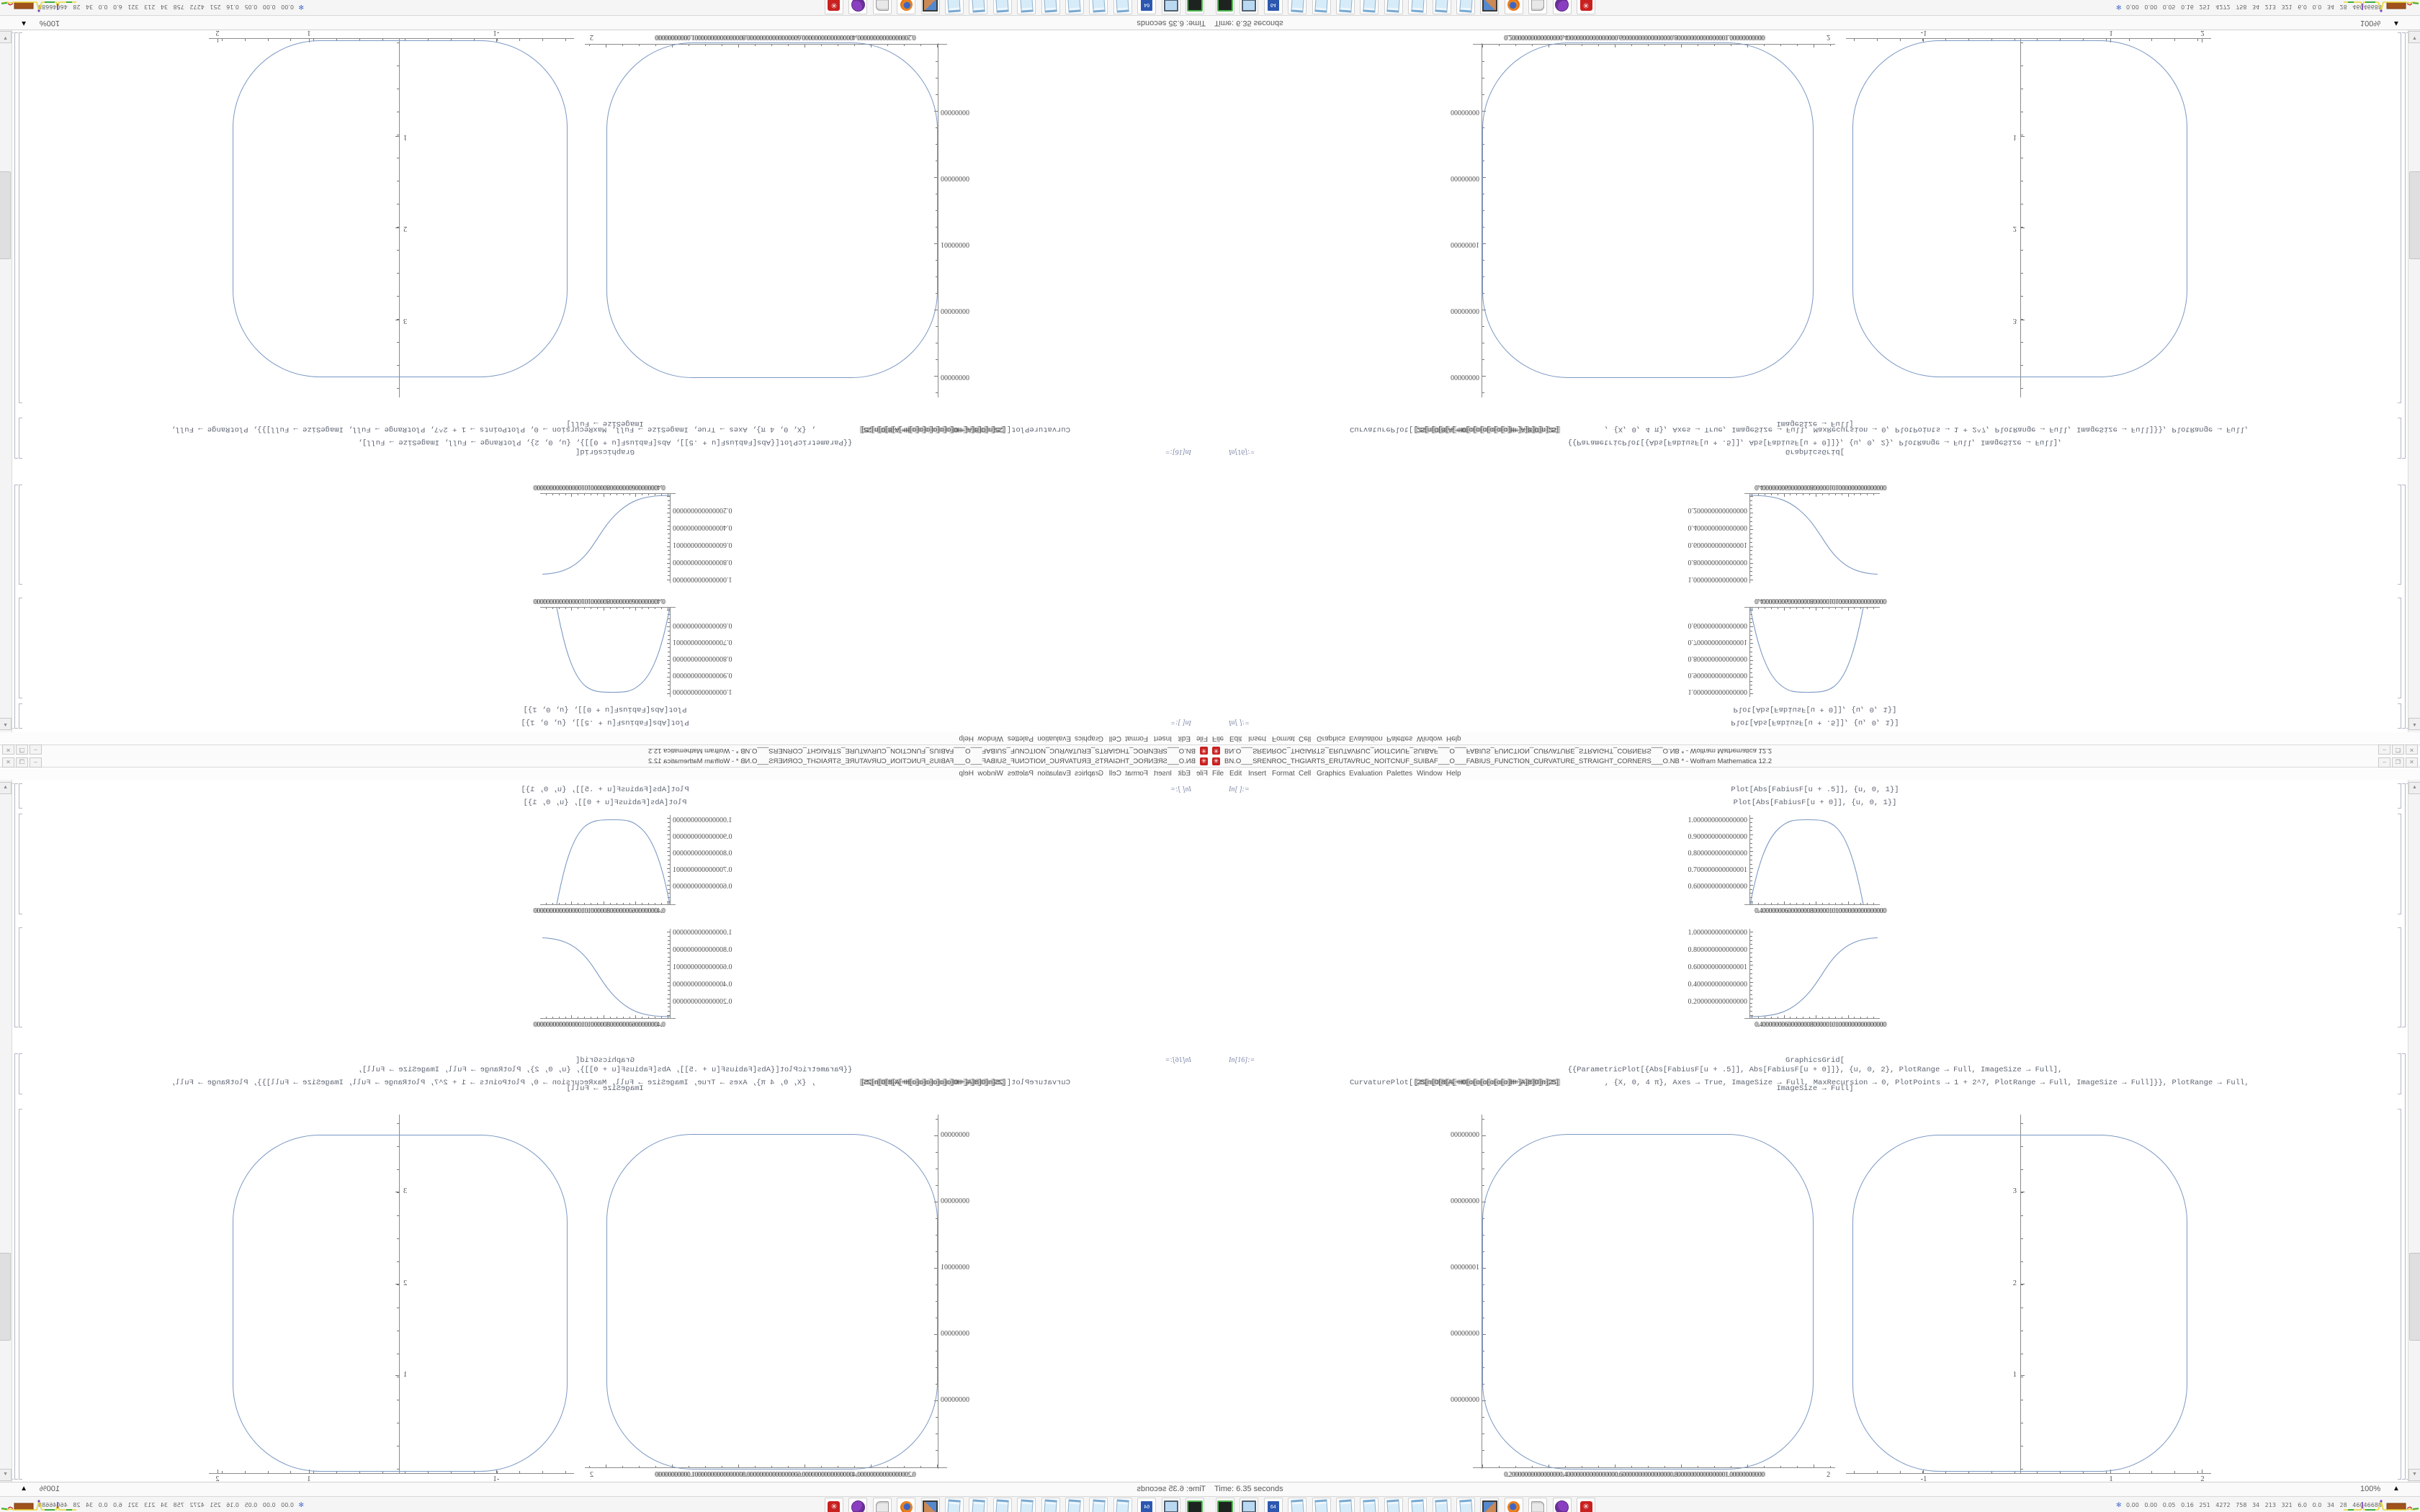  What do you see at coordinates (1147, 7) in the screenshot?
I see `floppy-64-icon: 64` at bounding box center [1147, 7].